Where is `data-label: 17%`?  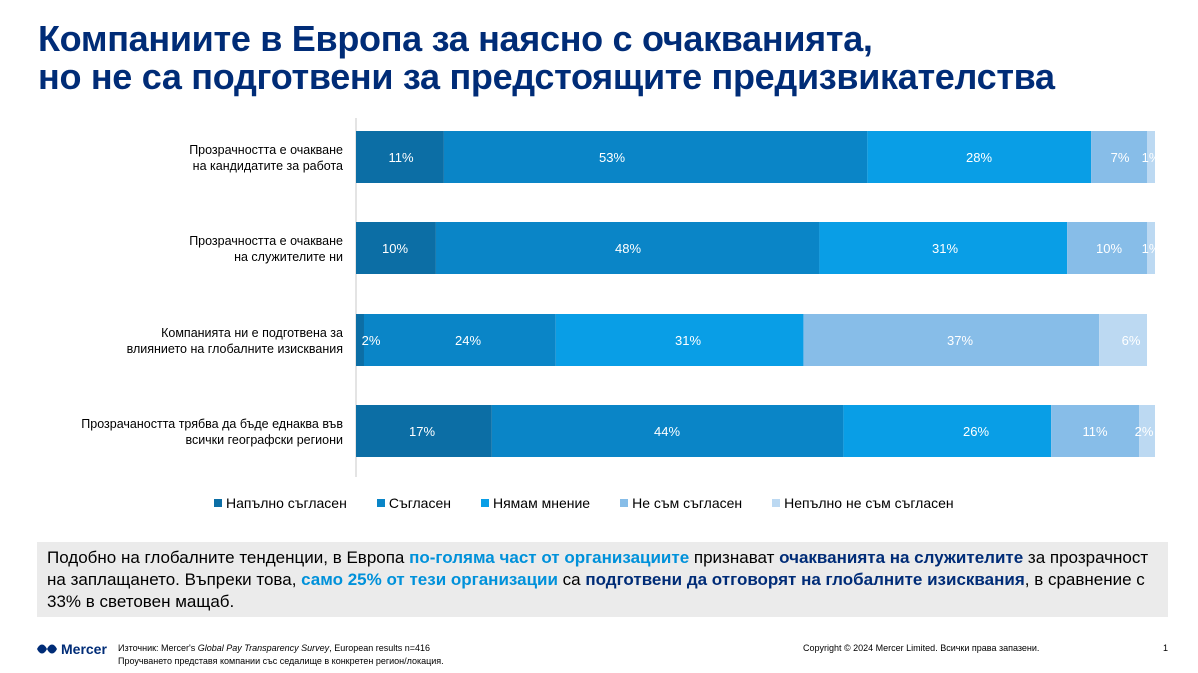
data-label: 17% is located at coordinates (422, 431).